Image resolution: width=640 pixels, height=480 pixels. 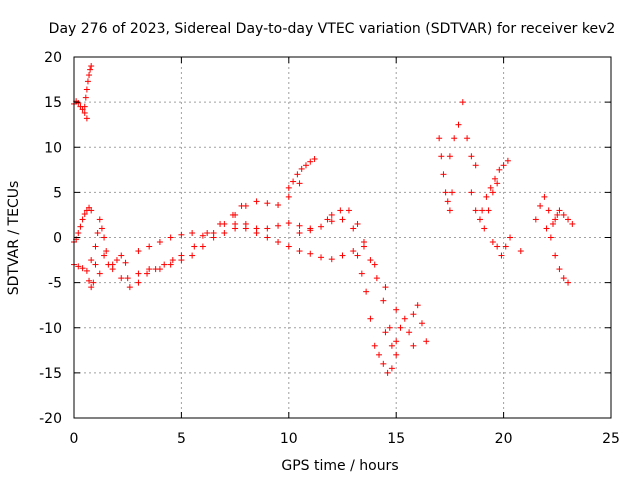 I want to click on y-tick-labels: -20 -15 -10 -5 0 5 10 15 20, so click(x=50, y=238).